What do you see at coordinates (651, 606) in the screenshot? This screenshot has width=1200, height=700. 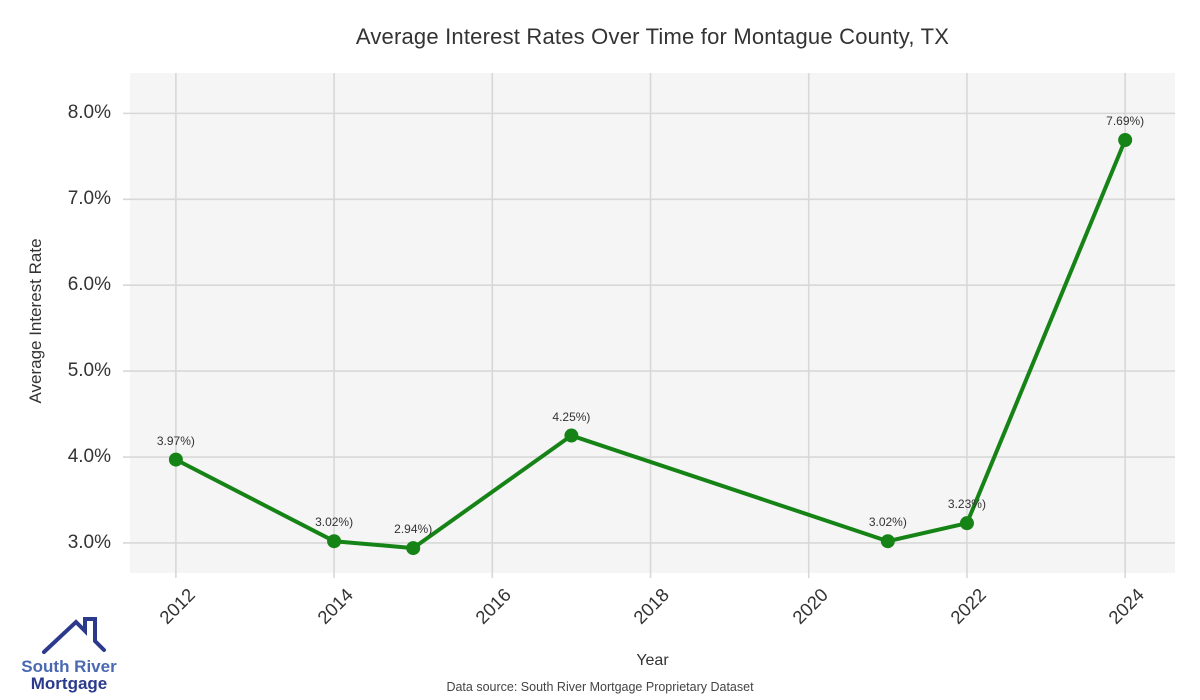 I see `x-tick-label: 2018` at bounding box center [651, 606].